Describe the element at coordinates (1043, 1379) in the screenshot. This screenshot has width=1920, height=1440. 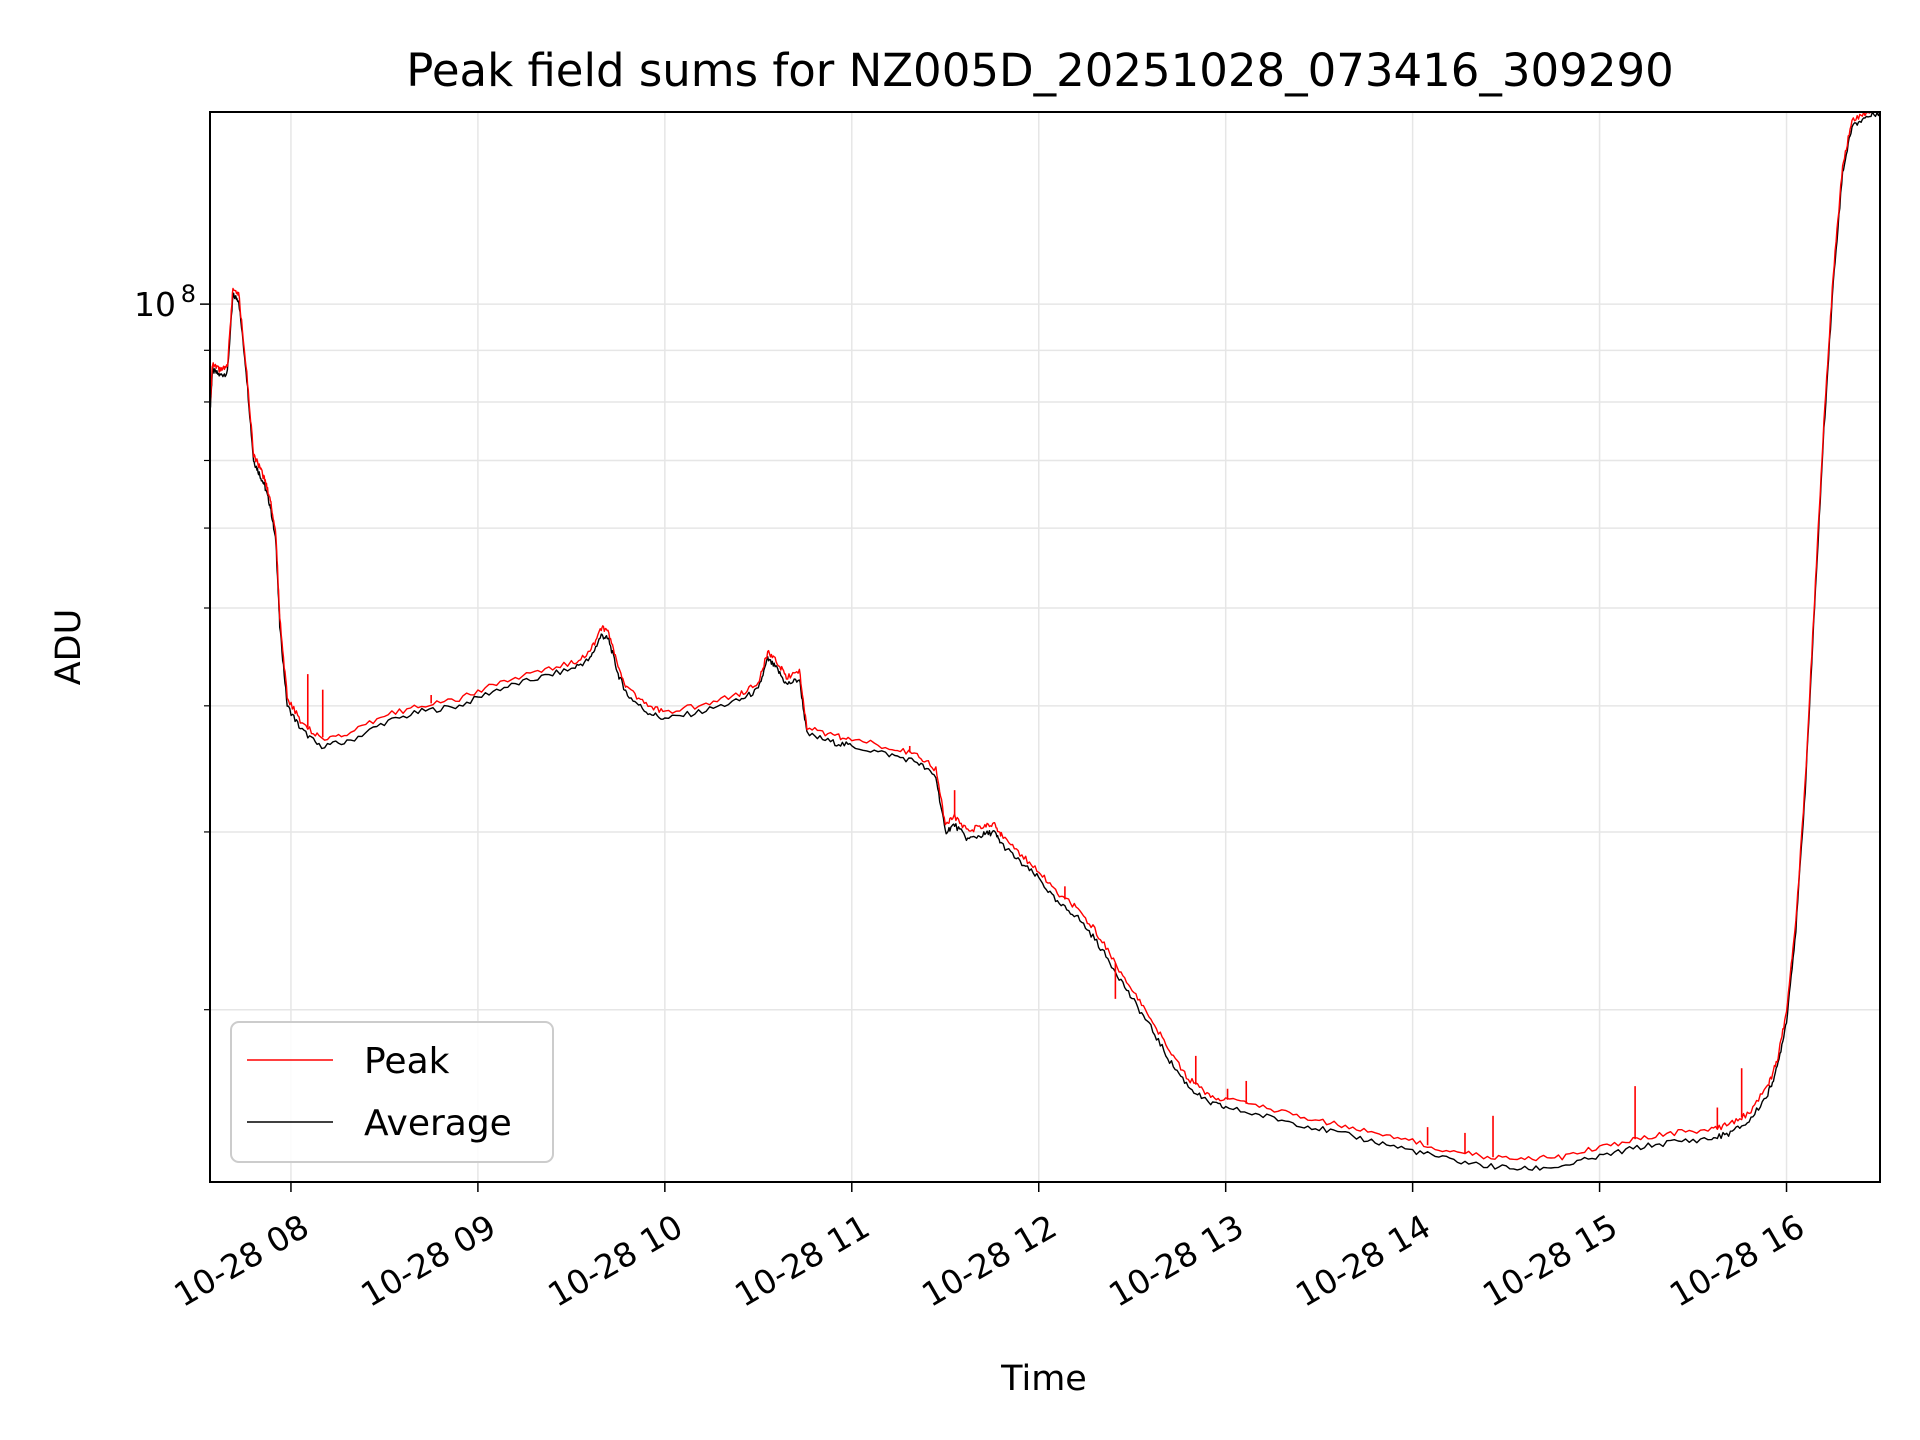
I see `x-axis-label: Time` at that location.